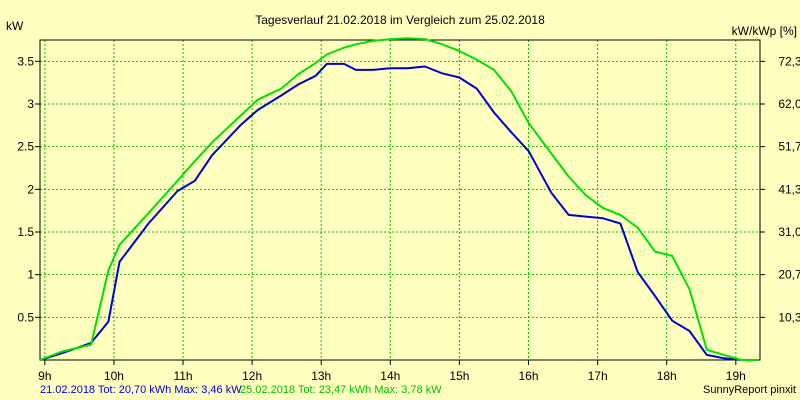  I want to click on x-tick-label: 19h, so click(736, 376).